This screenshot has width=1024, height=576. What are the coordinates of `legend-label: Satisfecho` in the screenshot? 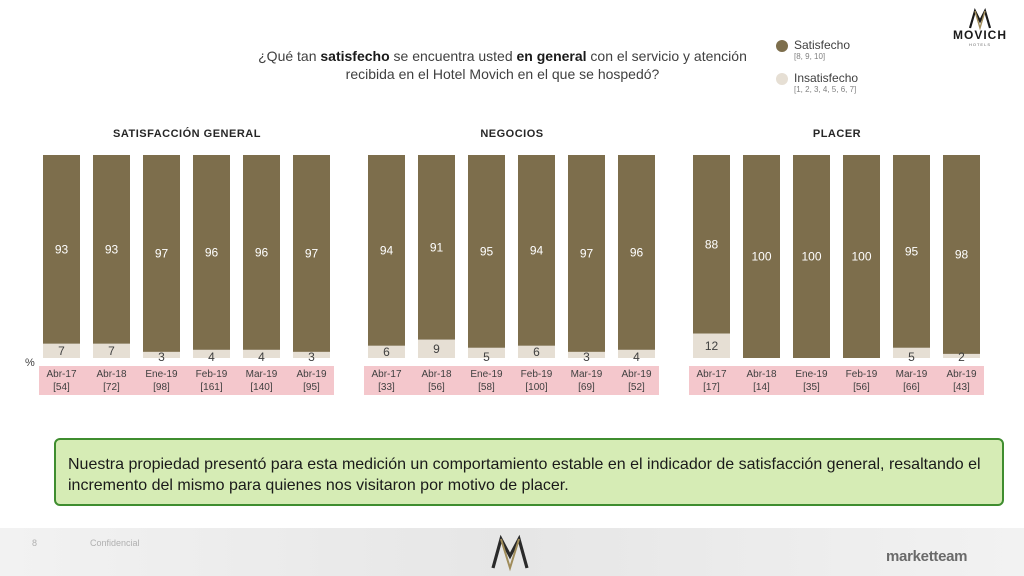 It's located at (822, 45).